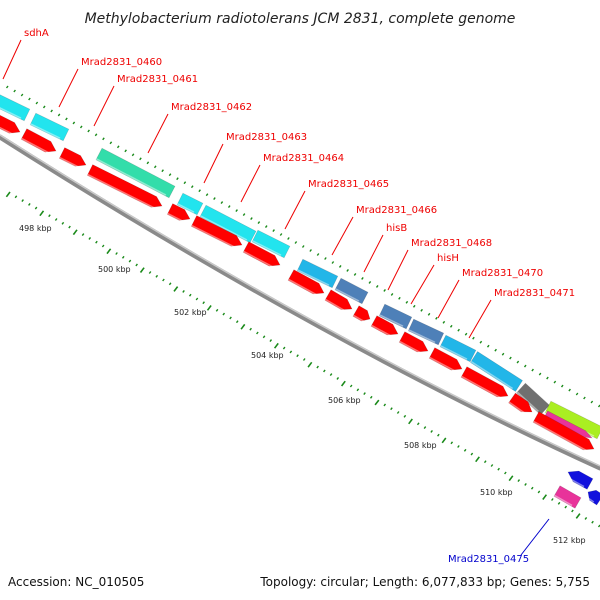 The image size is (600, 600). I want to click on kbp-label: 510 kbp, so click(496, 492).